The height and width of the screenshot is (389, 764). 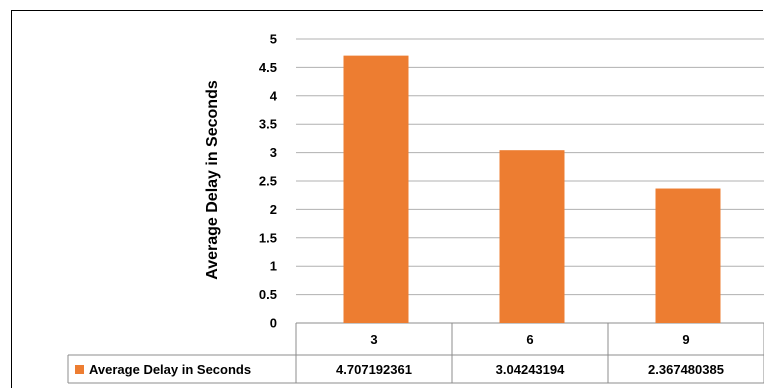 What do you see at coordinates (268, 294) in the screenshot?
I see `y-tick-label: 0.5` at bounding box center [268, 294].